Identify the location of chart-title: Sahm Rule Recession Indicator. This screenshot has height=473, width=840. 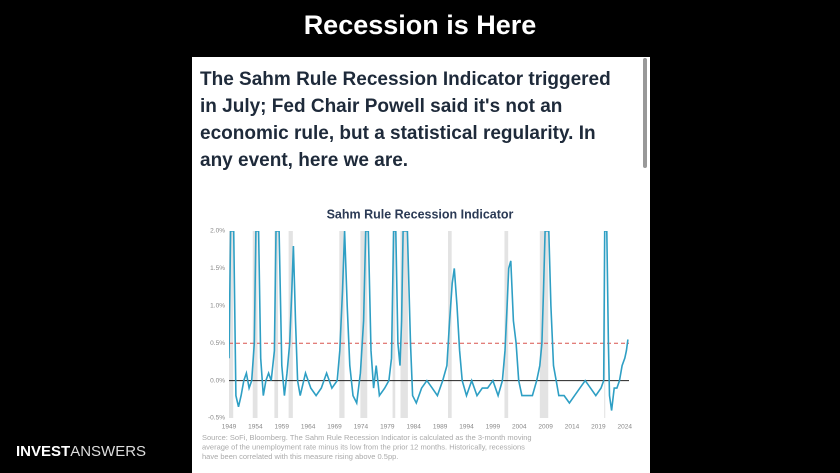
(420, 214).